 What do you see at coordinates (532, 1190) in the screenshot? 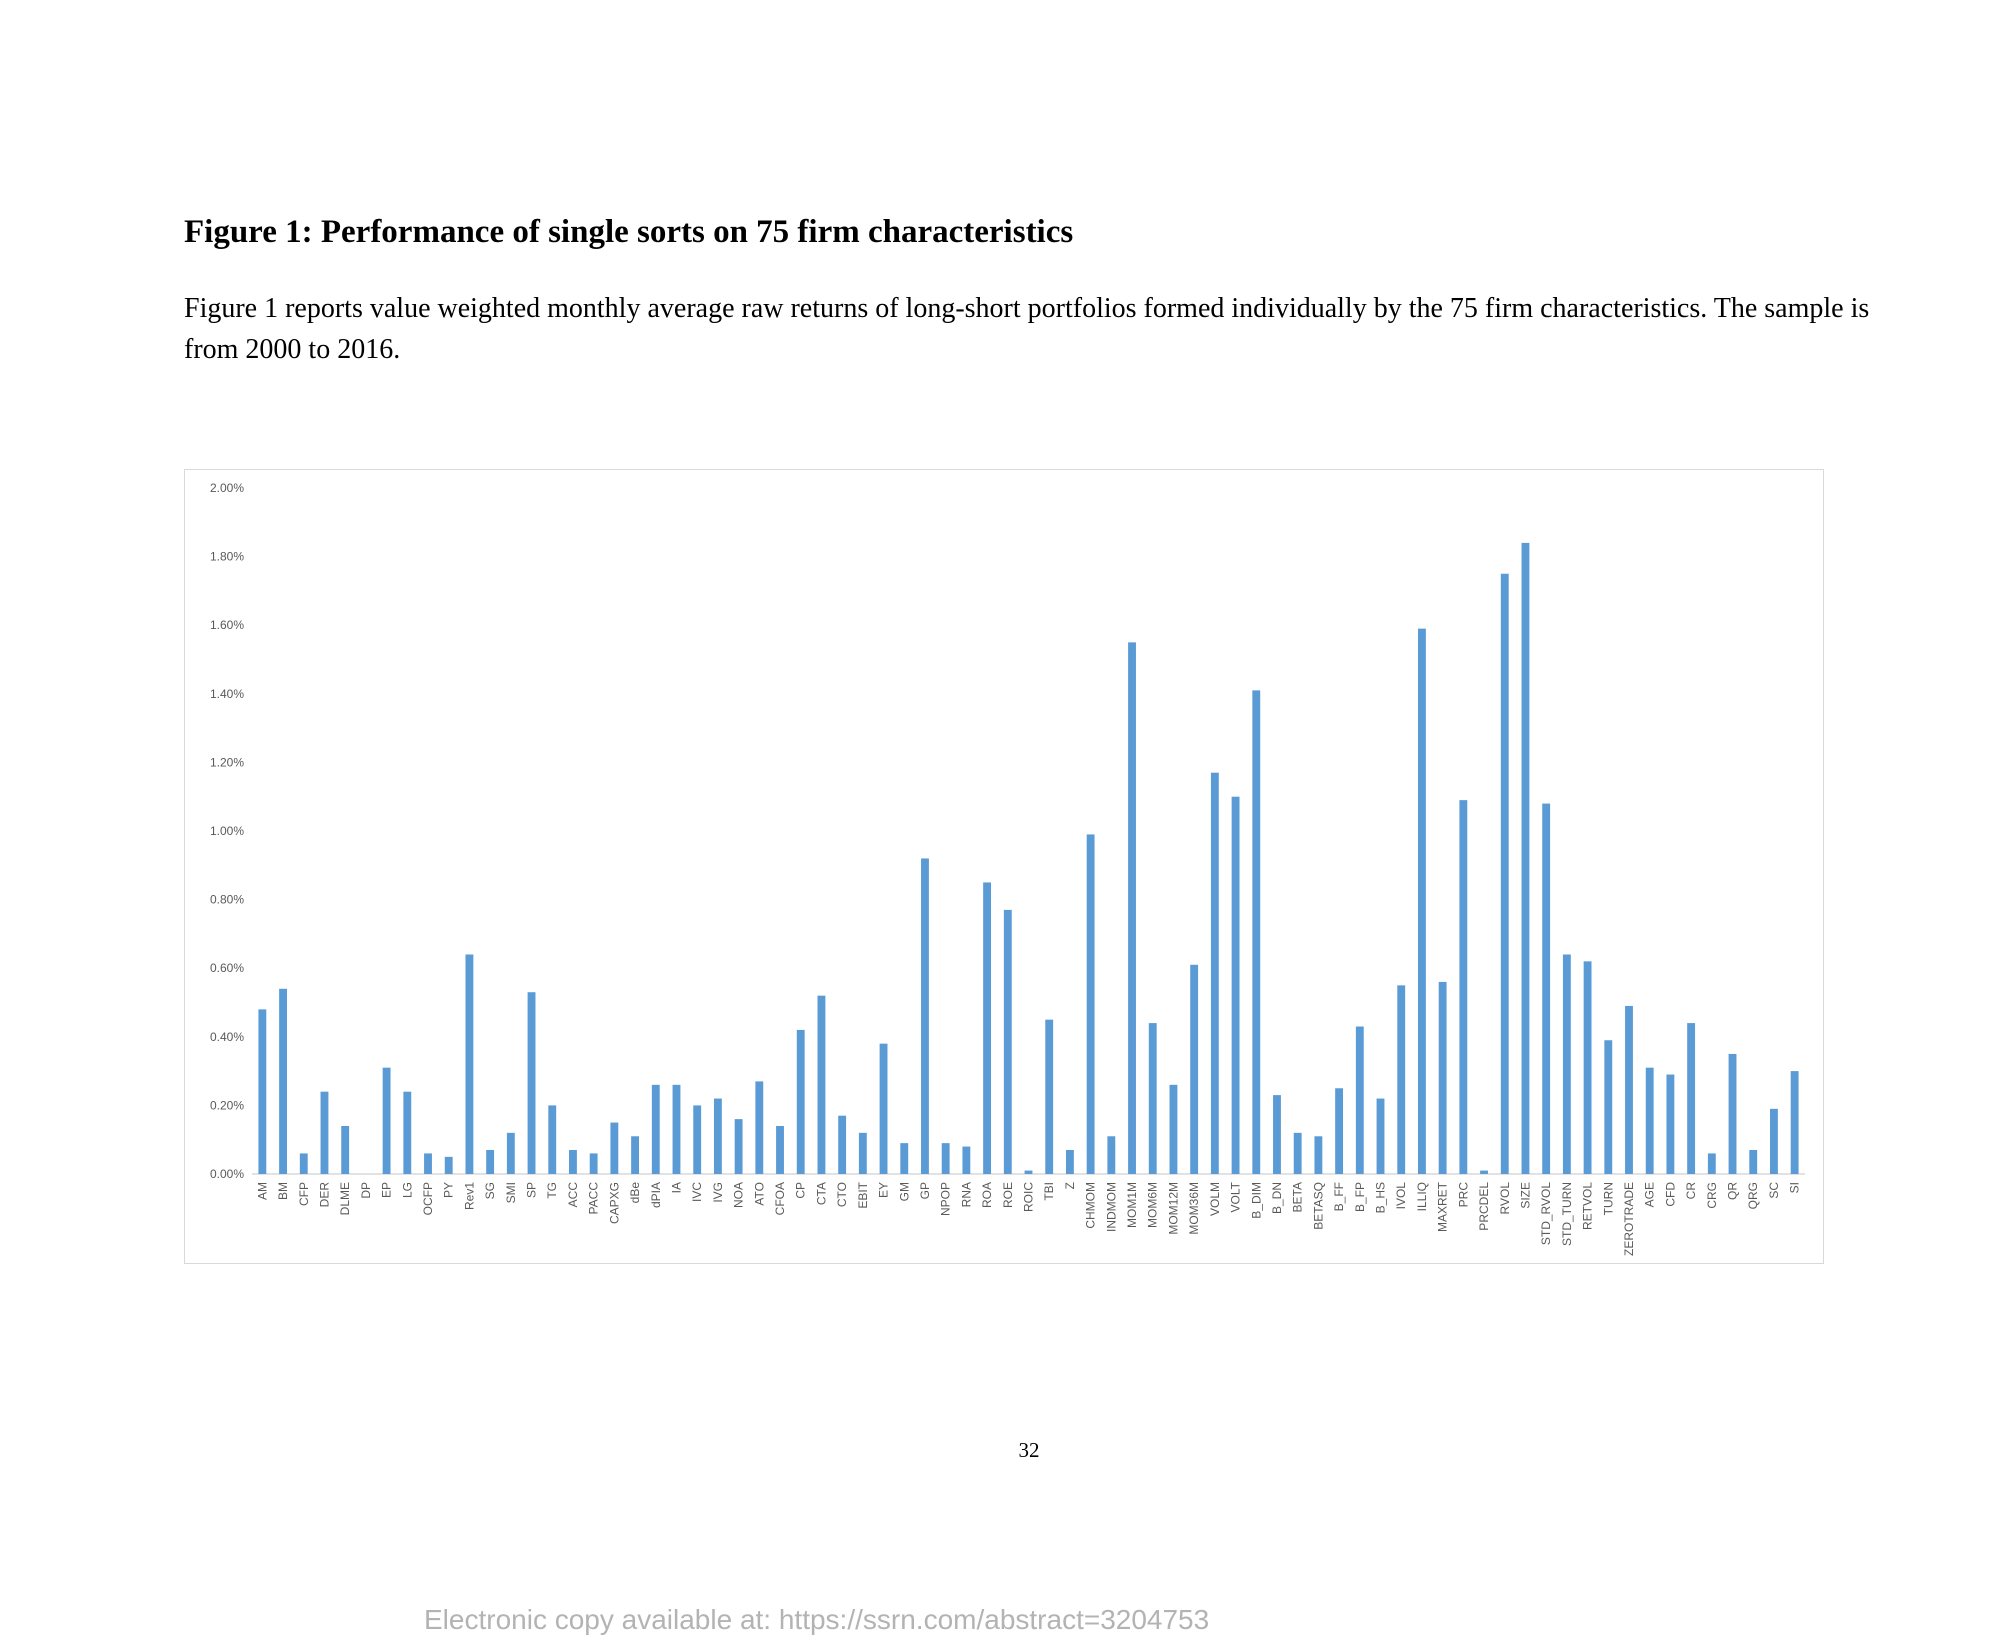
I see `x-tick-label: SP` at bounding box center [532, 1190].